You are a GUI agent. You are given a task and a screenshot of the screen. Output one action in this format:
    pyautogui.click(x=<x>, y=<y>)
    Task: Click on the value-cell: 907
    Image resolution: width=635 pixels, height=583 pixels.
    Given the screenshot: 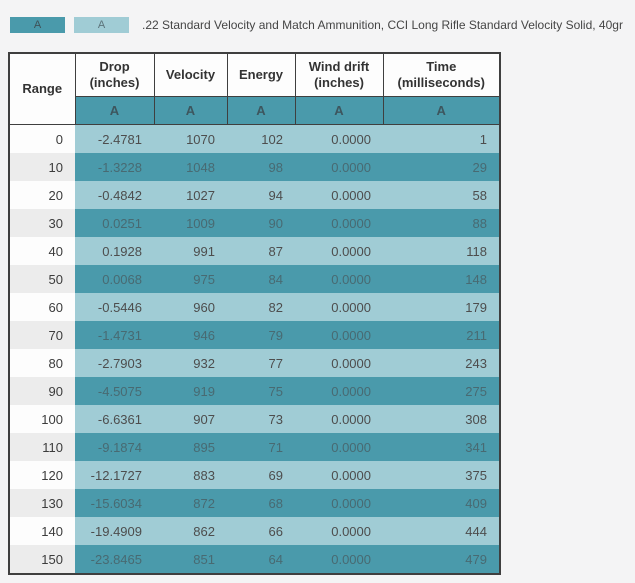 What is the action you would take?
    pyautogui.click(x=190, y=419)
    